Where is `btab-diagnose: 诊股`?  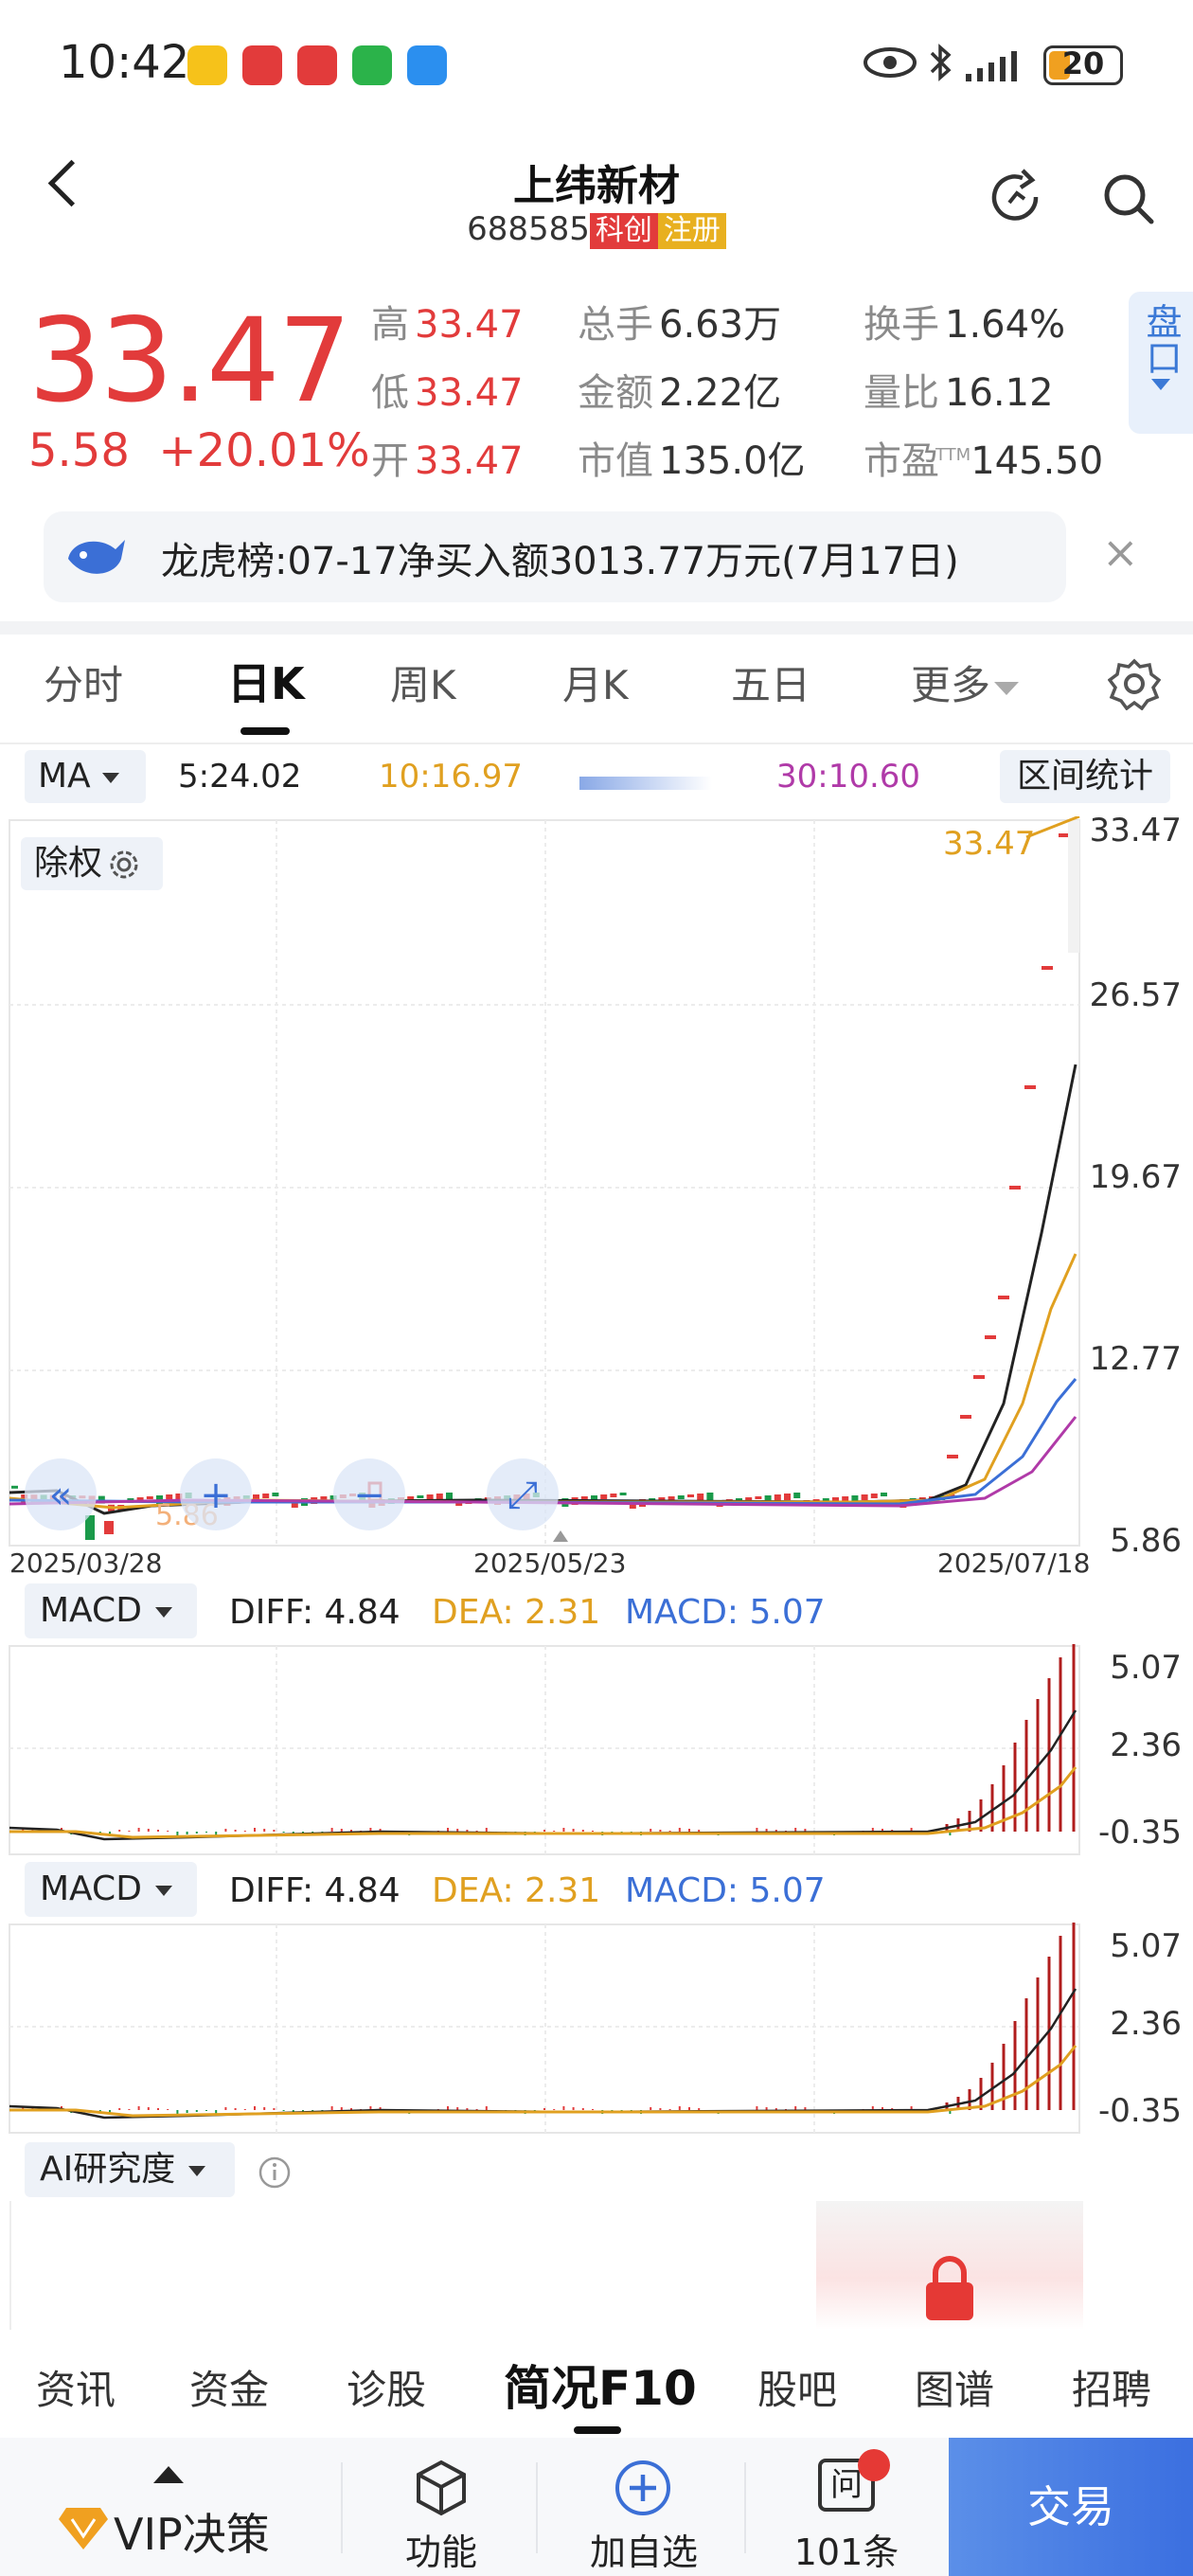
btab-diagnose: 诊股 is located at coordinates (387, 2390).